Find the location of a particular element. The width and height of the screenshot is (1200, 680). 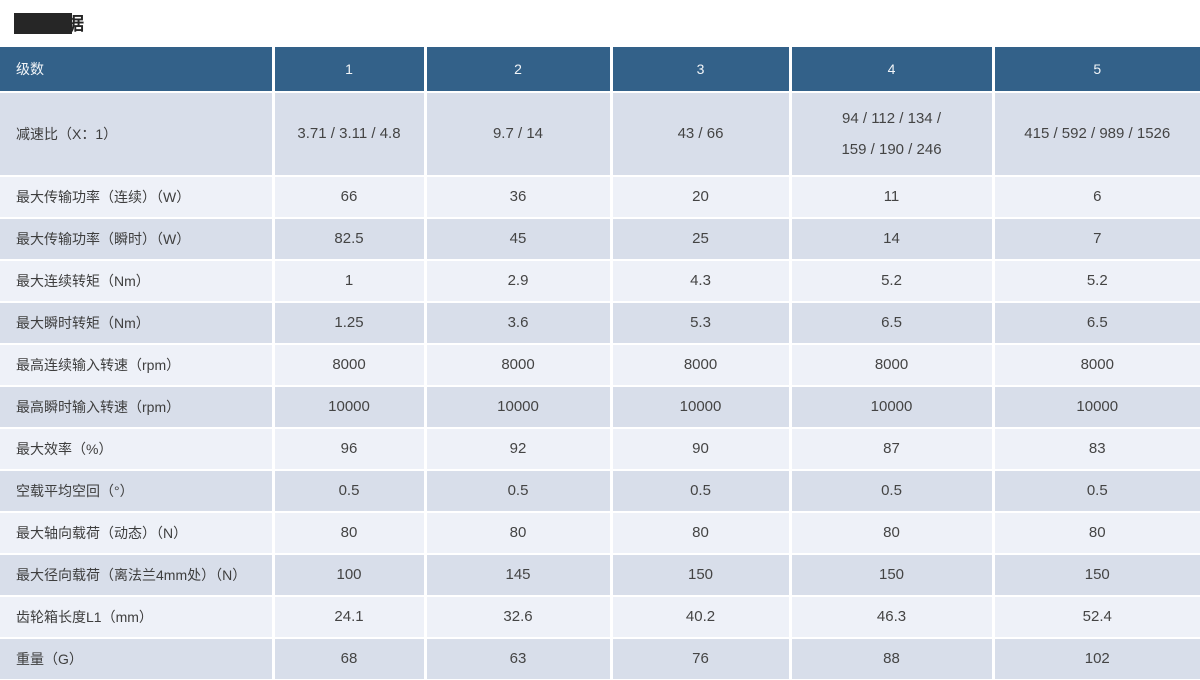

row-value: 32.6 is located at coordinates (519, 617).